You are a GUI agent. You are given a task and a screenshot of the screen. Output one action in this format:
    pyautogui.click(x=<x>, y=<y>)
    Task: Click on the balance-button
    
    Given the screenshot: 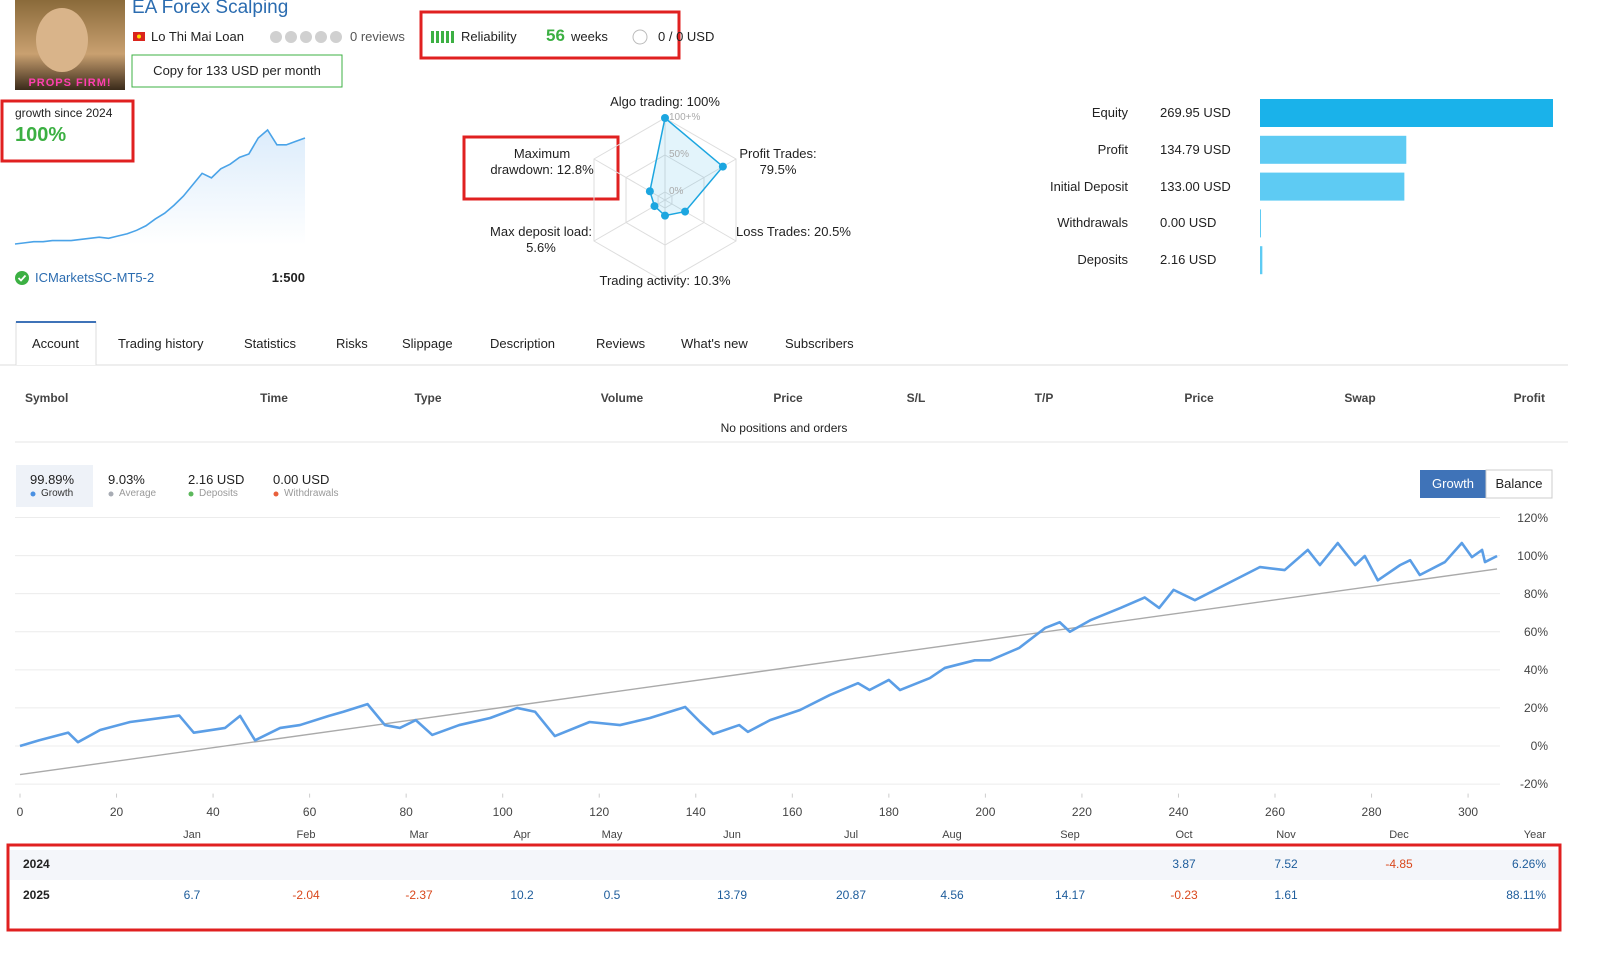 What is the action you would take?
    pyautogui.click(x=1519, y=484)
    